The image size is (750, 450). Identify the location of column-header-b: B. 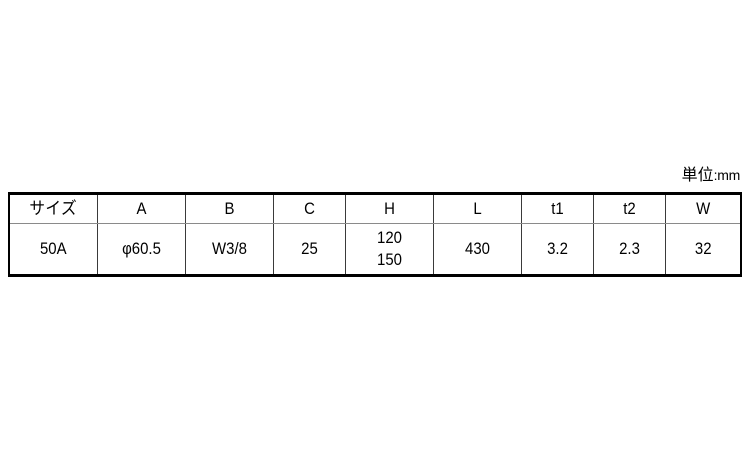
(229, 208).